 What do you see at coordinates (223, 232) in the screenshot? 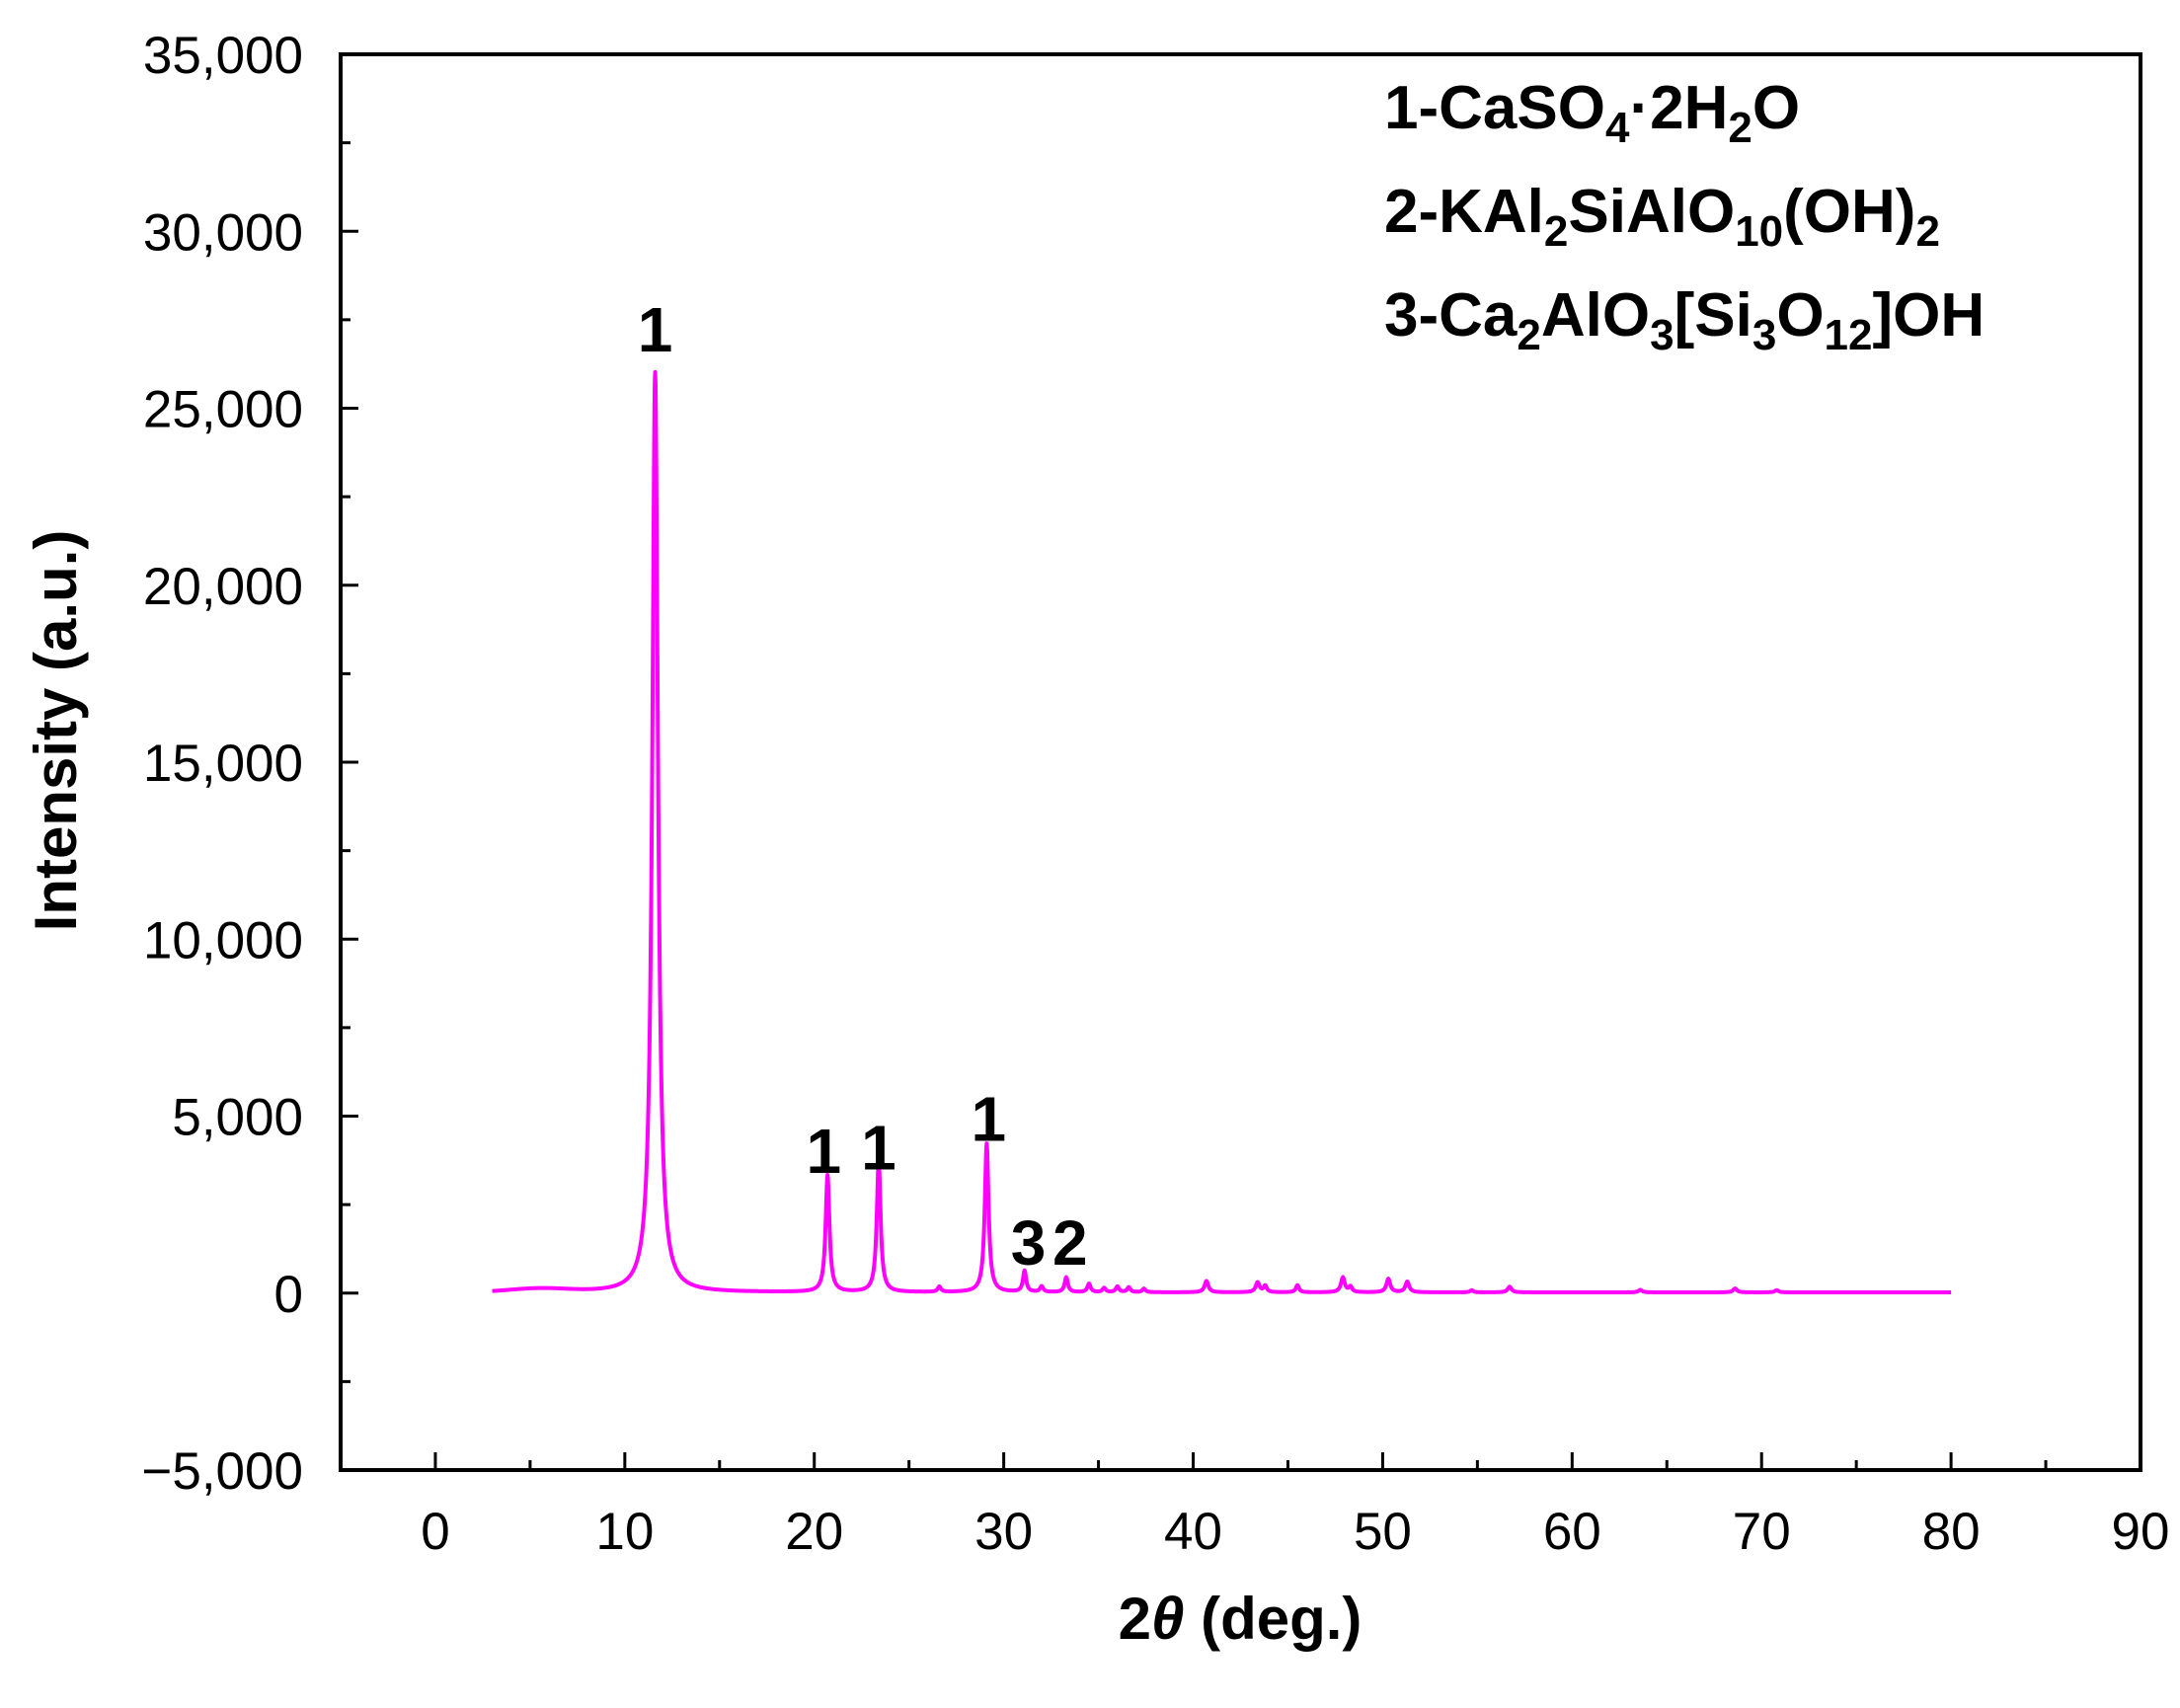
I see `y-tick-label: 30,000` at bounding box center [223, 232].